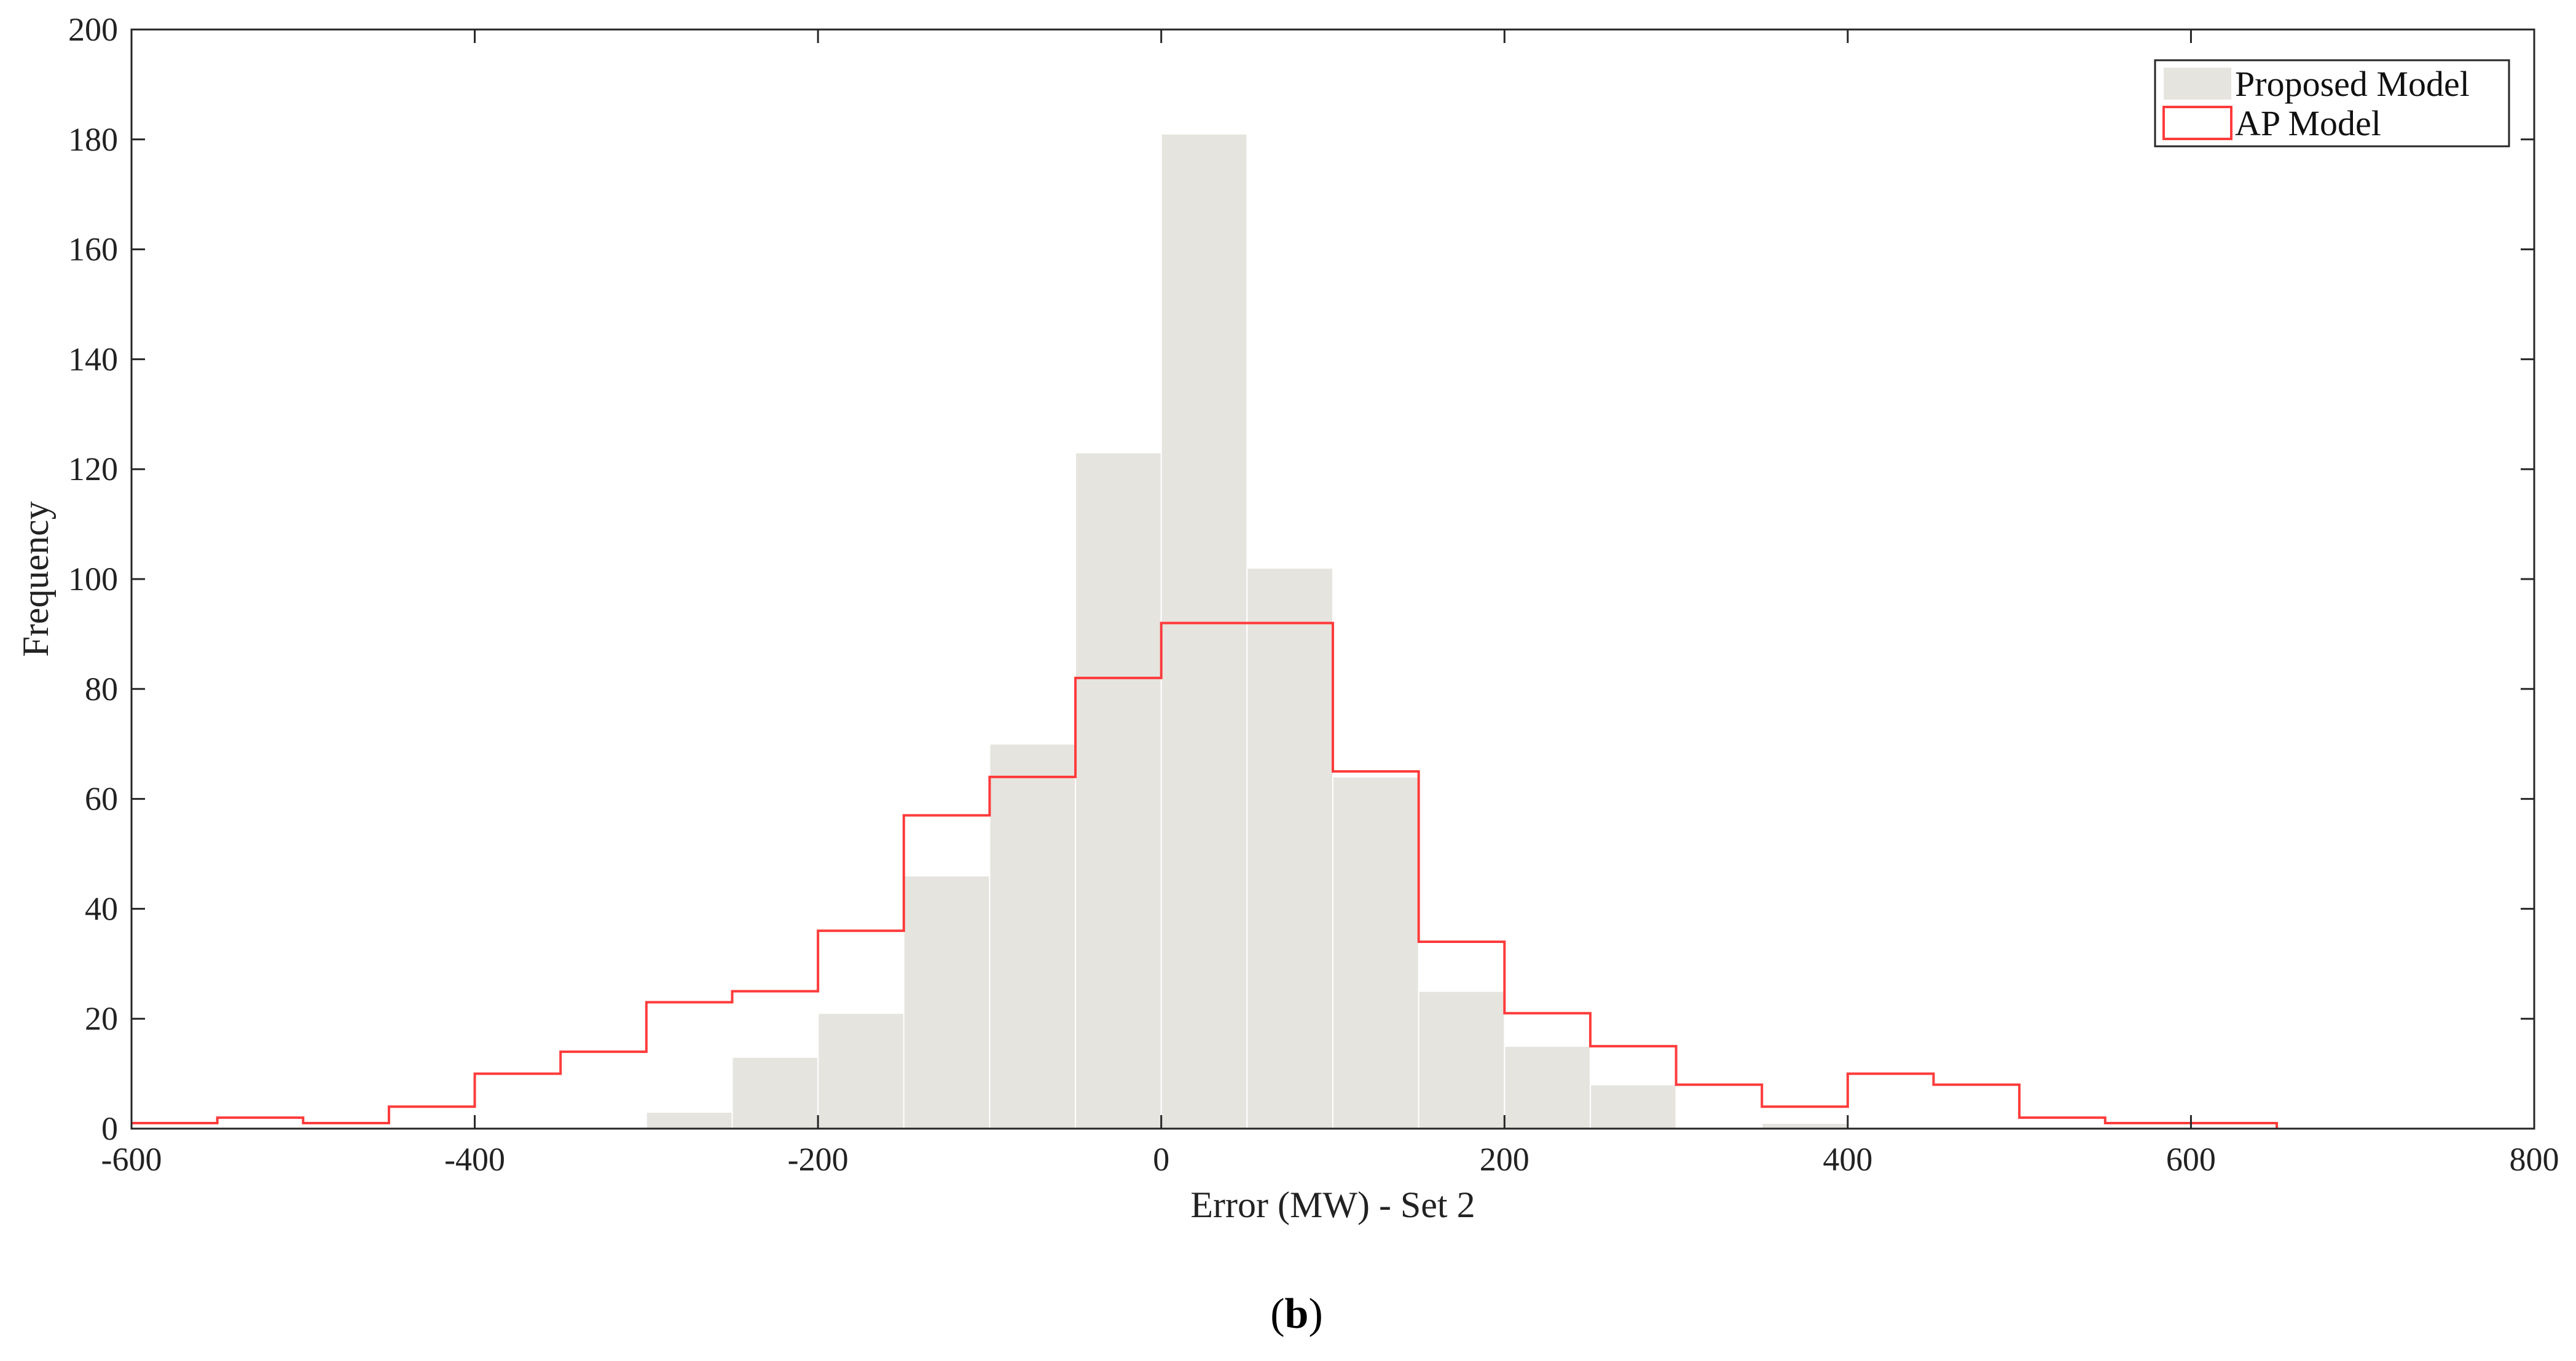 This screenshot has height=1361, width=2576. What do you see at coordinates (1332, 1205) in the screenshot?
I see `x-axis-label: Error (MW) - Set 2` at bounding box center [1332, 1205].